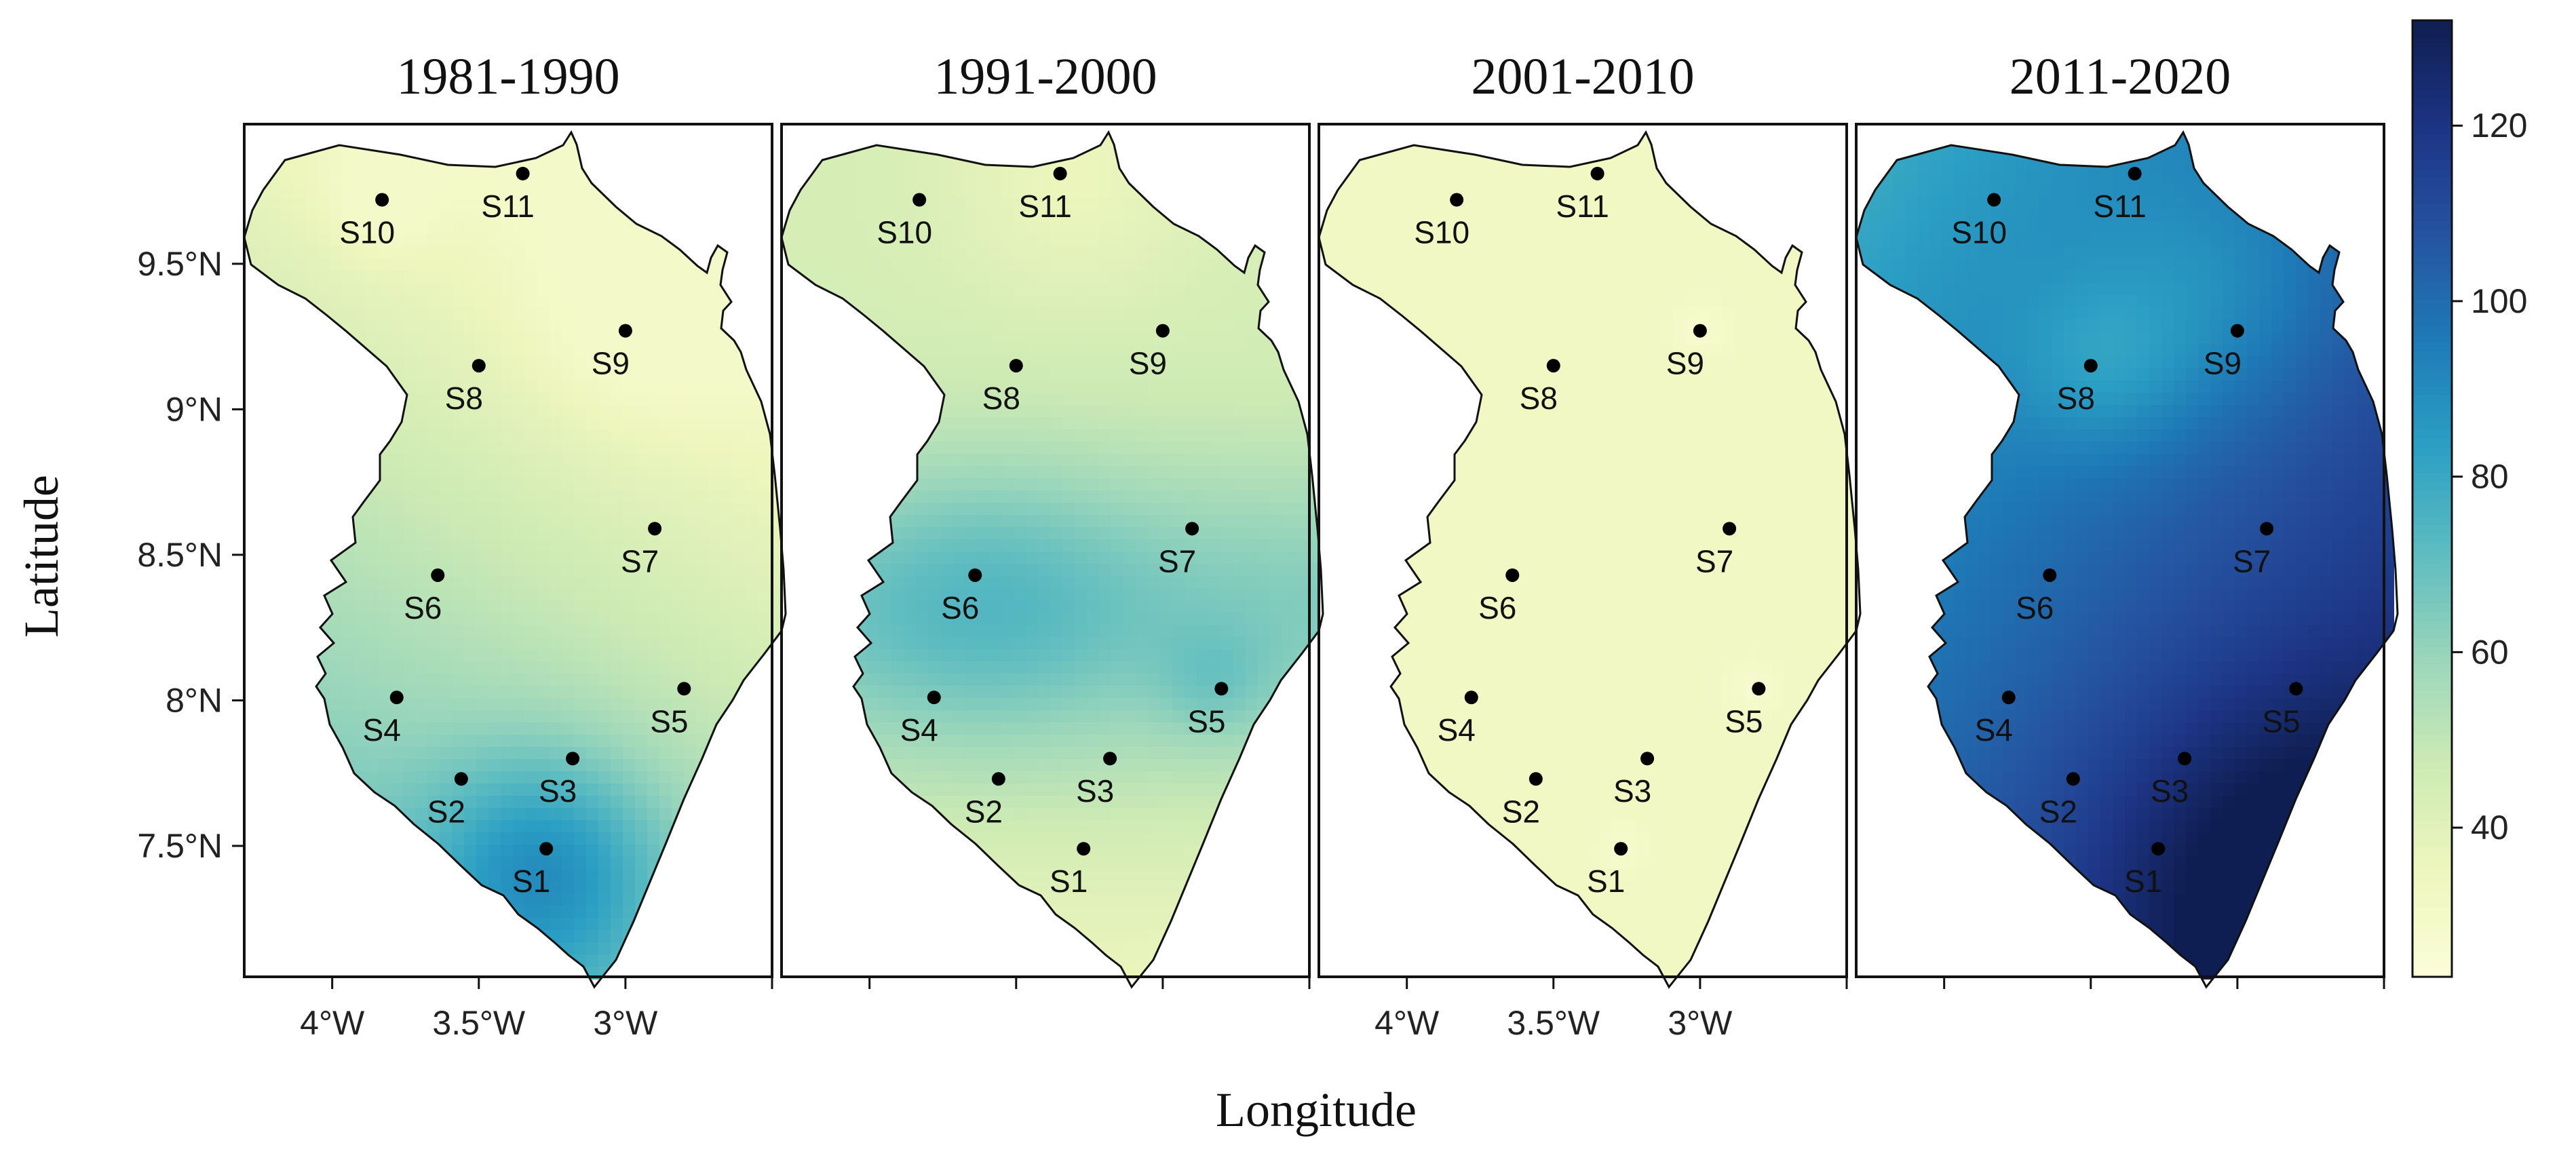  What do you see at coordinates (1539, 399) in the screenshot?
I see `station-label: S8` at bounding box center [1539, 399].